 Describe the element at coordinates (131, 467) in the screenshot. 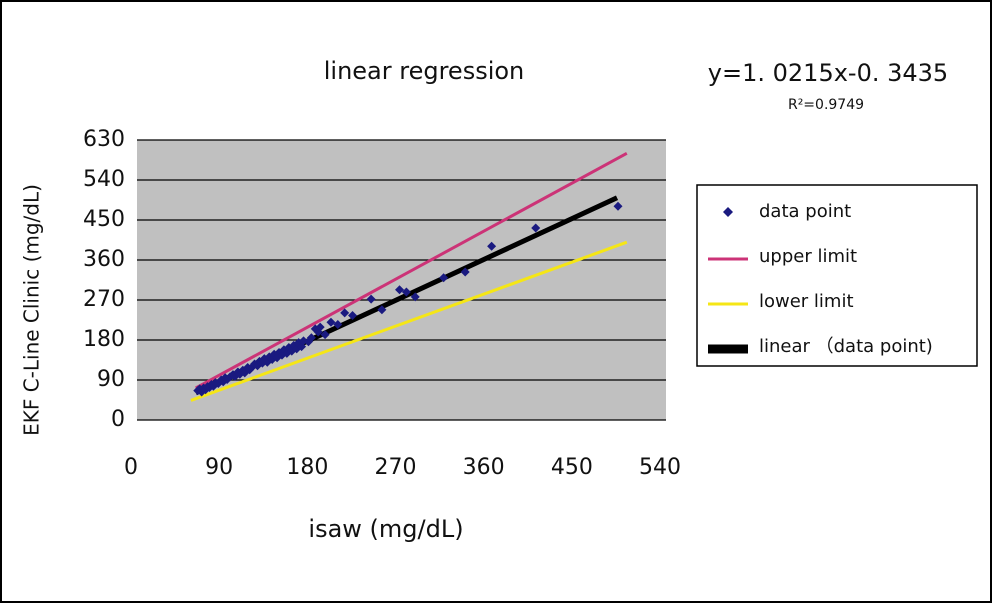

I see `x-tick-label: 0` at that location.